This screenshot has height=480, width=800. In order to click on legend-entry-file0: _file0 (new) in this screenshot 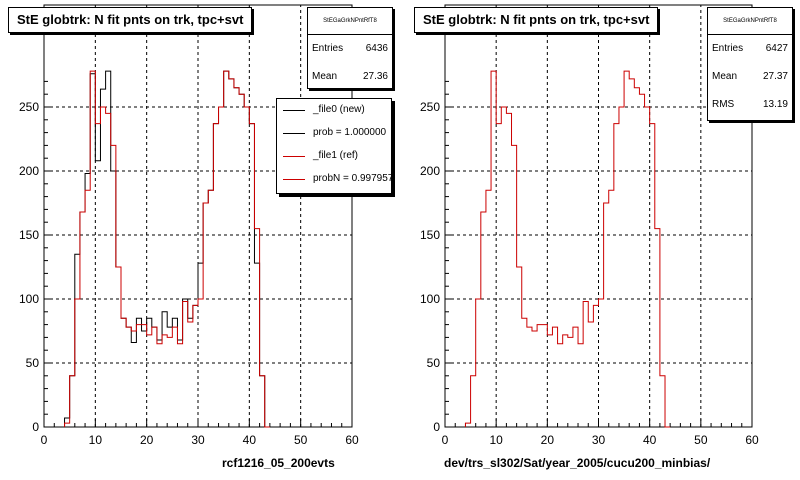, I will do `click(334, 110)`.